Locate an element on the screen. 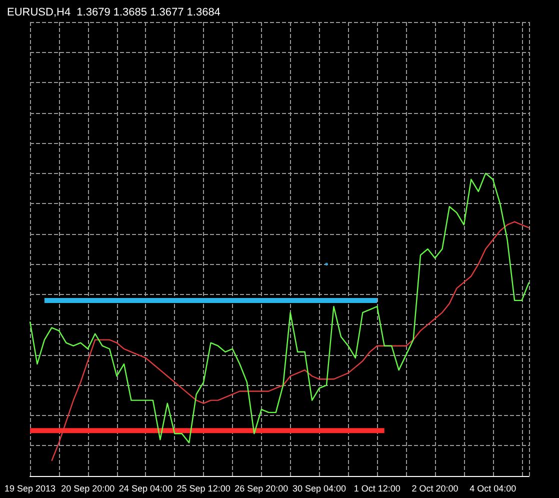 This screenshot has width=559, height=498. x-tick-label: 25 Sep 12:00 is located at coordinates (203, 489).